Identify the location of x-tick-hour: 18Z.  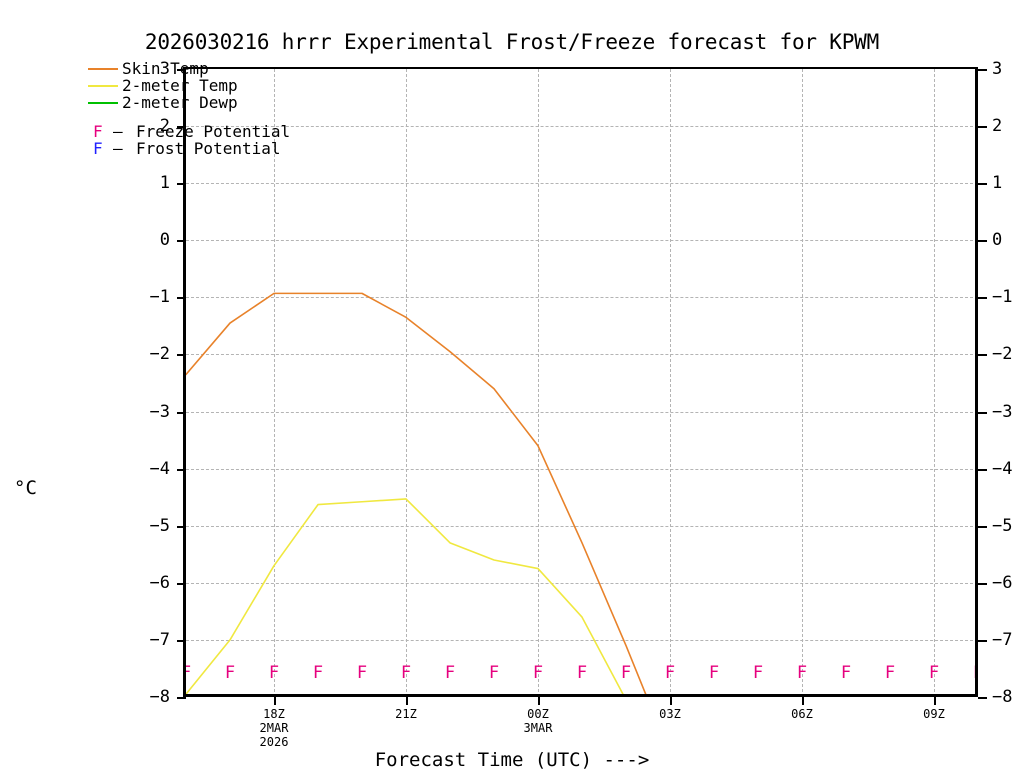
(274, 714).